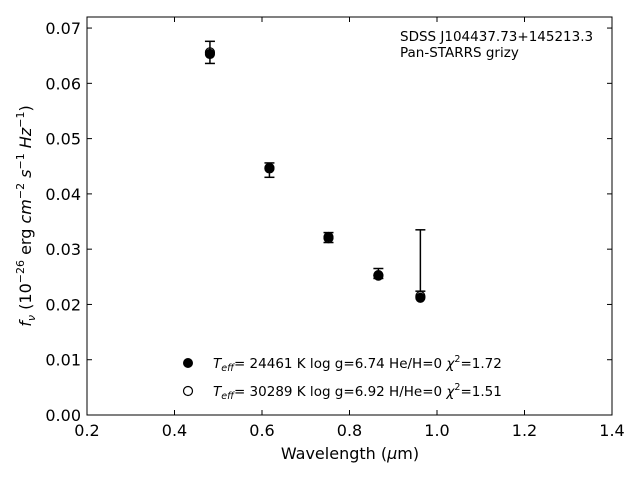 This screenshot has width=640, height=480. I want to click on y-tick-label: 0.00, so click(63, 415).